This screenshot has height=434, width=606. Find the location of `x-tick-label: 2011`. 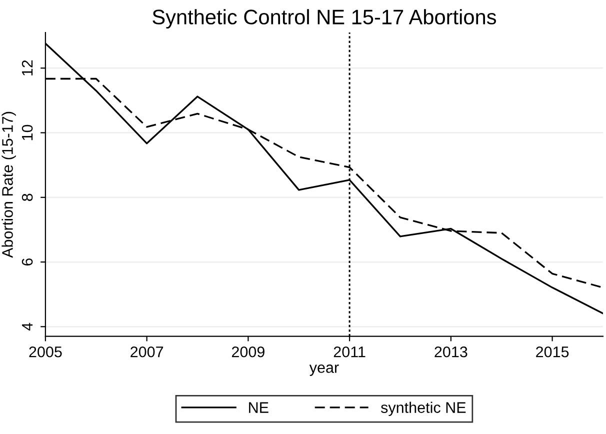

x-tick-label: 2011 is located at coordinates (350, 352).